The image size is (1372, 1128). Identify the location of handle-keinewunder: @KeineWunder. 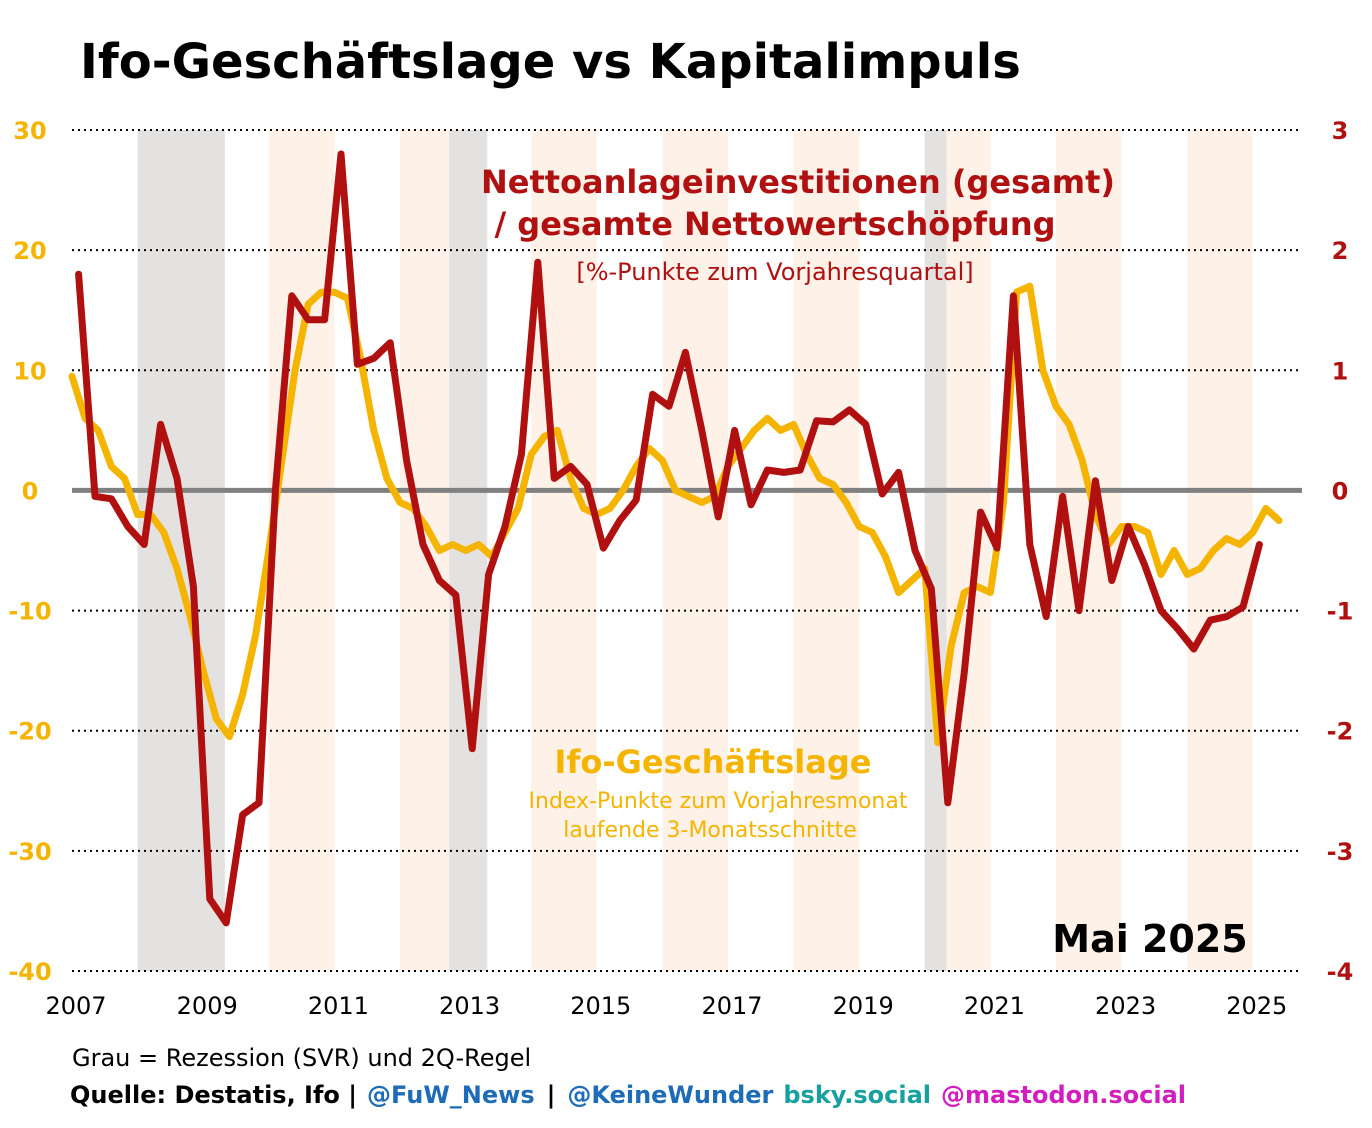
(670, 1095).